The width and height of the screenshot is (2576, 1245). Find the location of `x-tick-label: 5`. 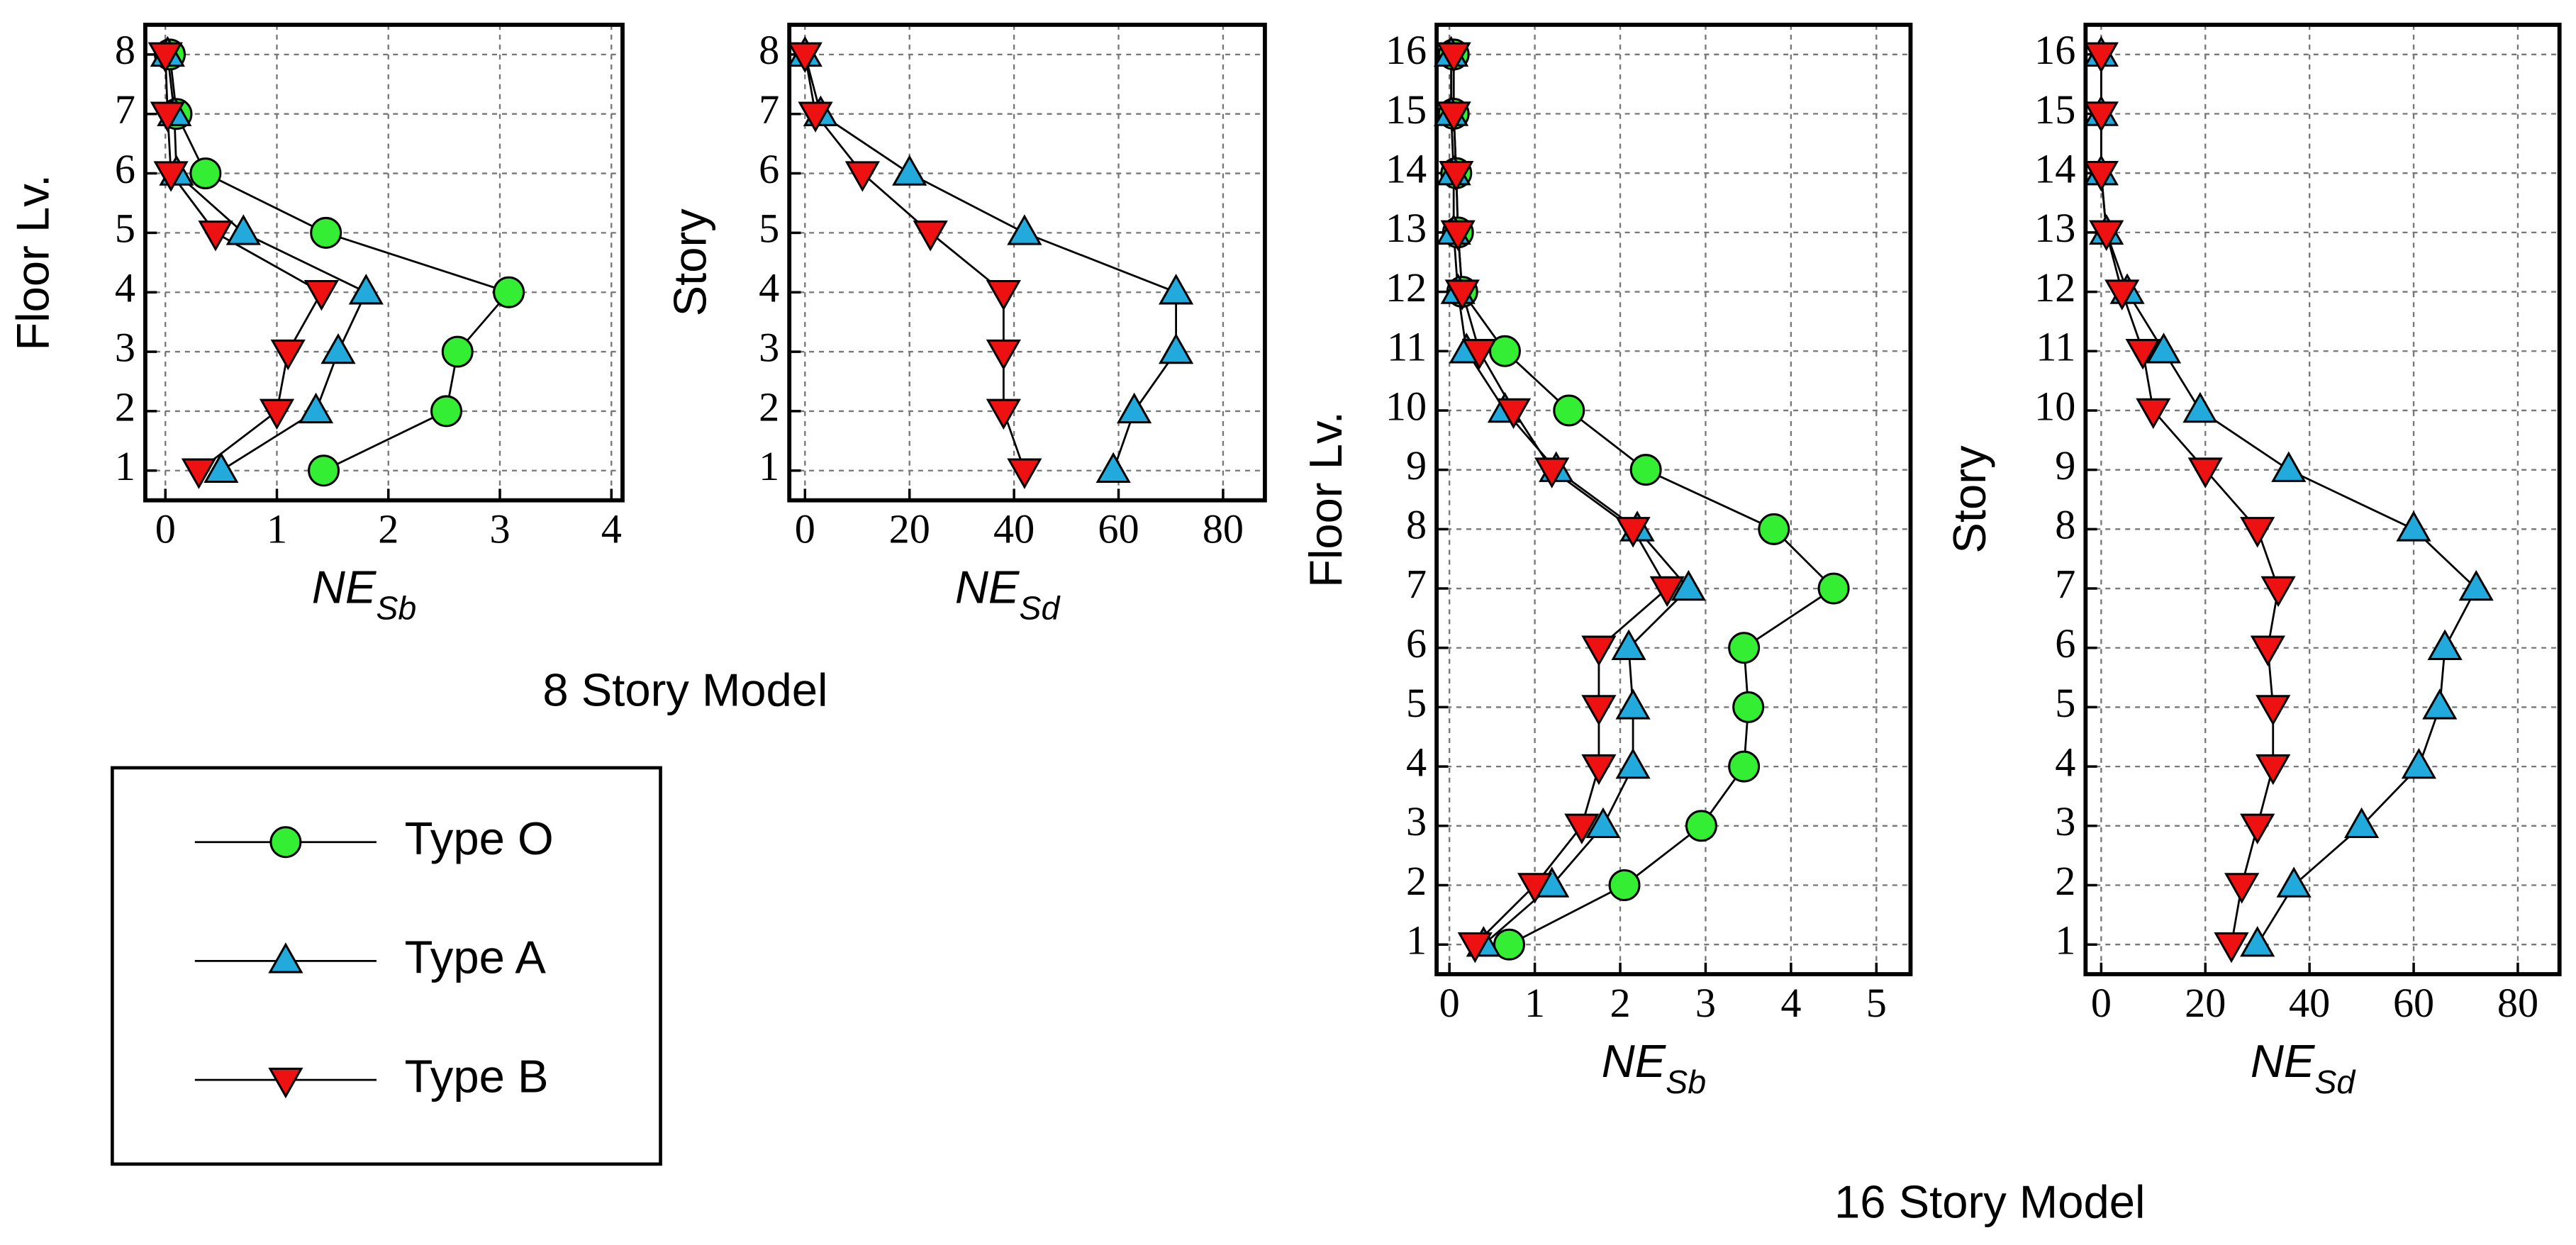

x-tick-label: 5 is located at coordinates (1876, 1003).